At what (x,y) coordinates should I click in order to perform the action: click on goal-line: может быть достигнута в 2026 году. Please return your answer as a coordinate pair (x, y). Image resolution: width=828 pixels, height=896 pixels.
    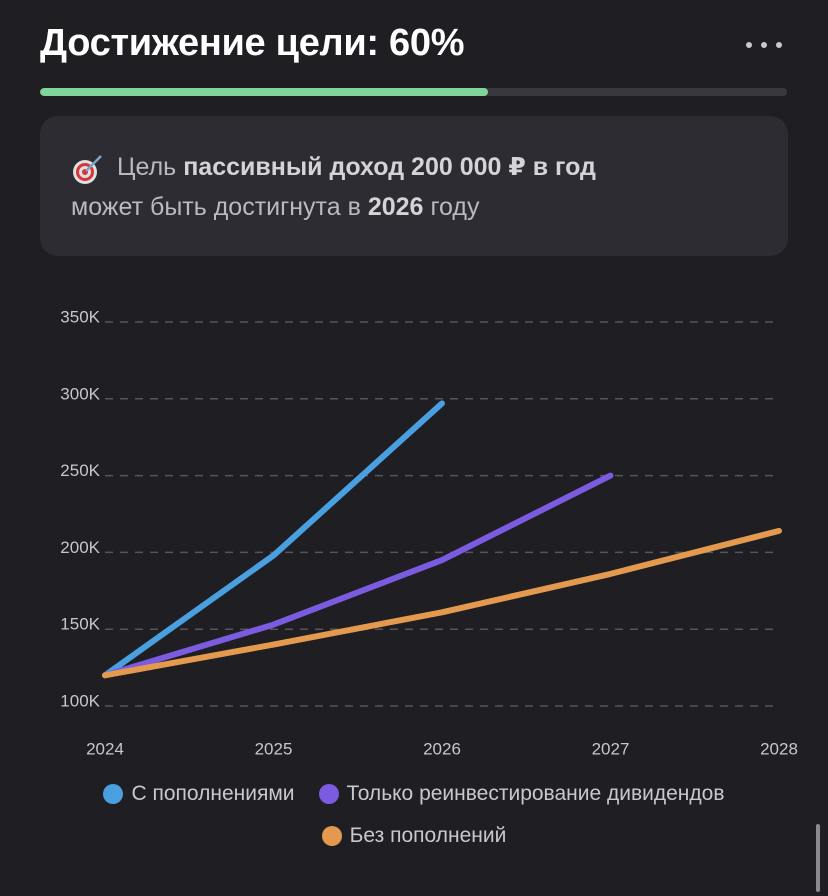
    Looking at the image, I should click on (275, 207).